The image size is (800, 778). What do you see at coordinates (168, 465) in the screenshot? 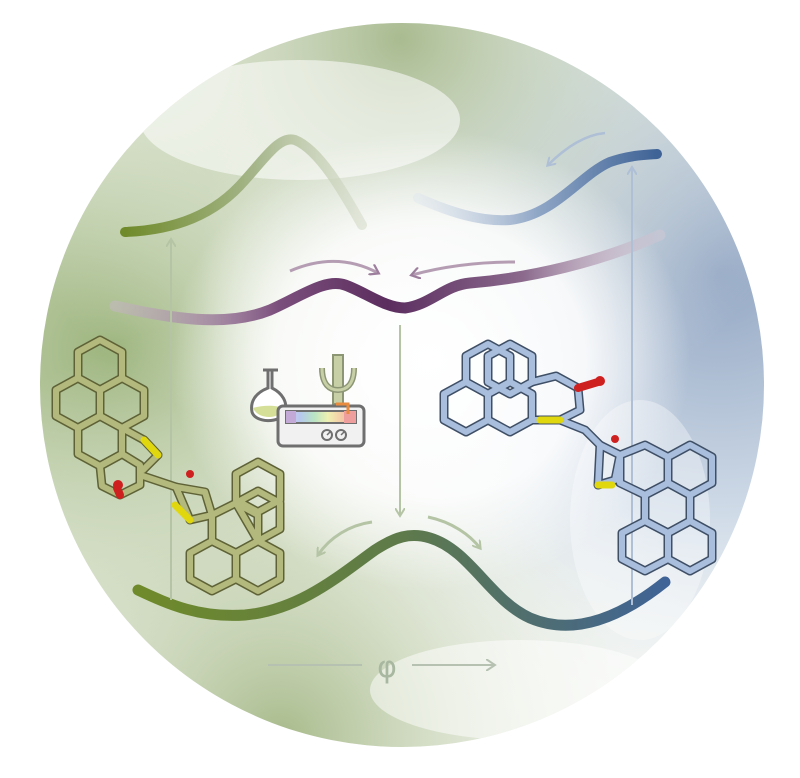
I see `molecule-green-icon` at bounding box center [168, 465].